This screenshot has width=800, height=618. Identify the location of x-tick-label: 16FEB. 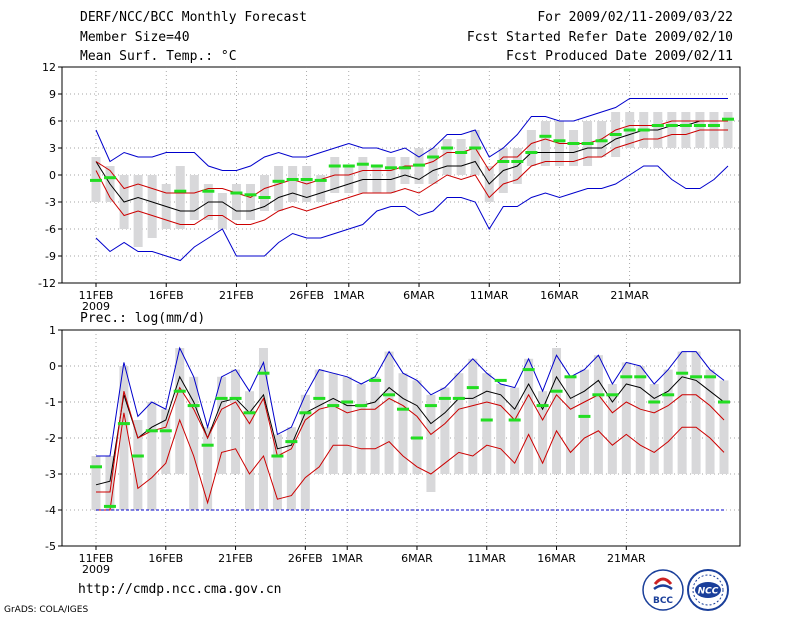
(165, 558).